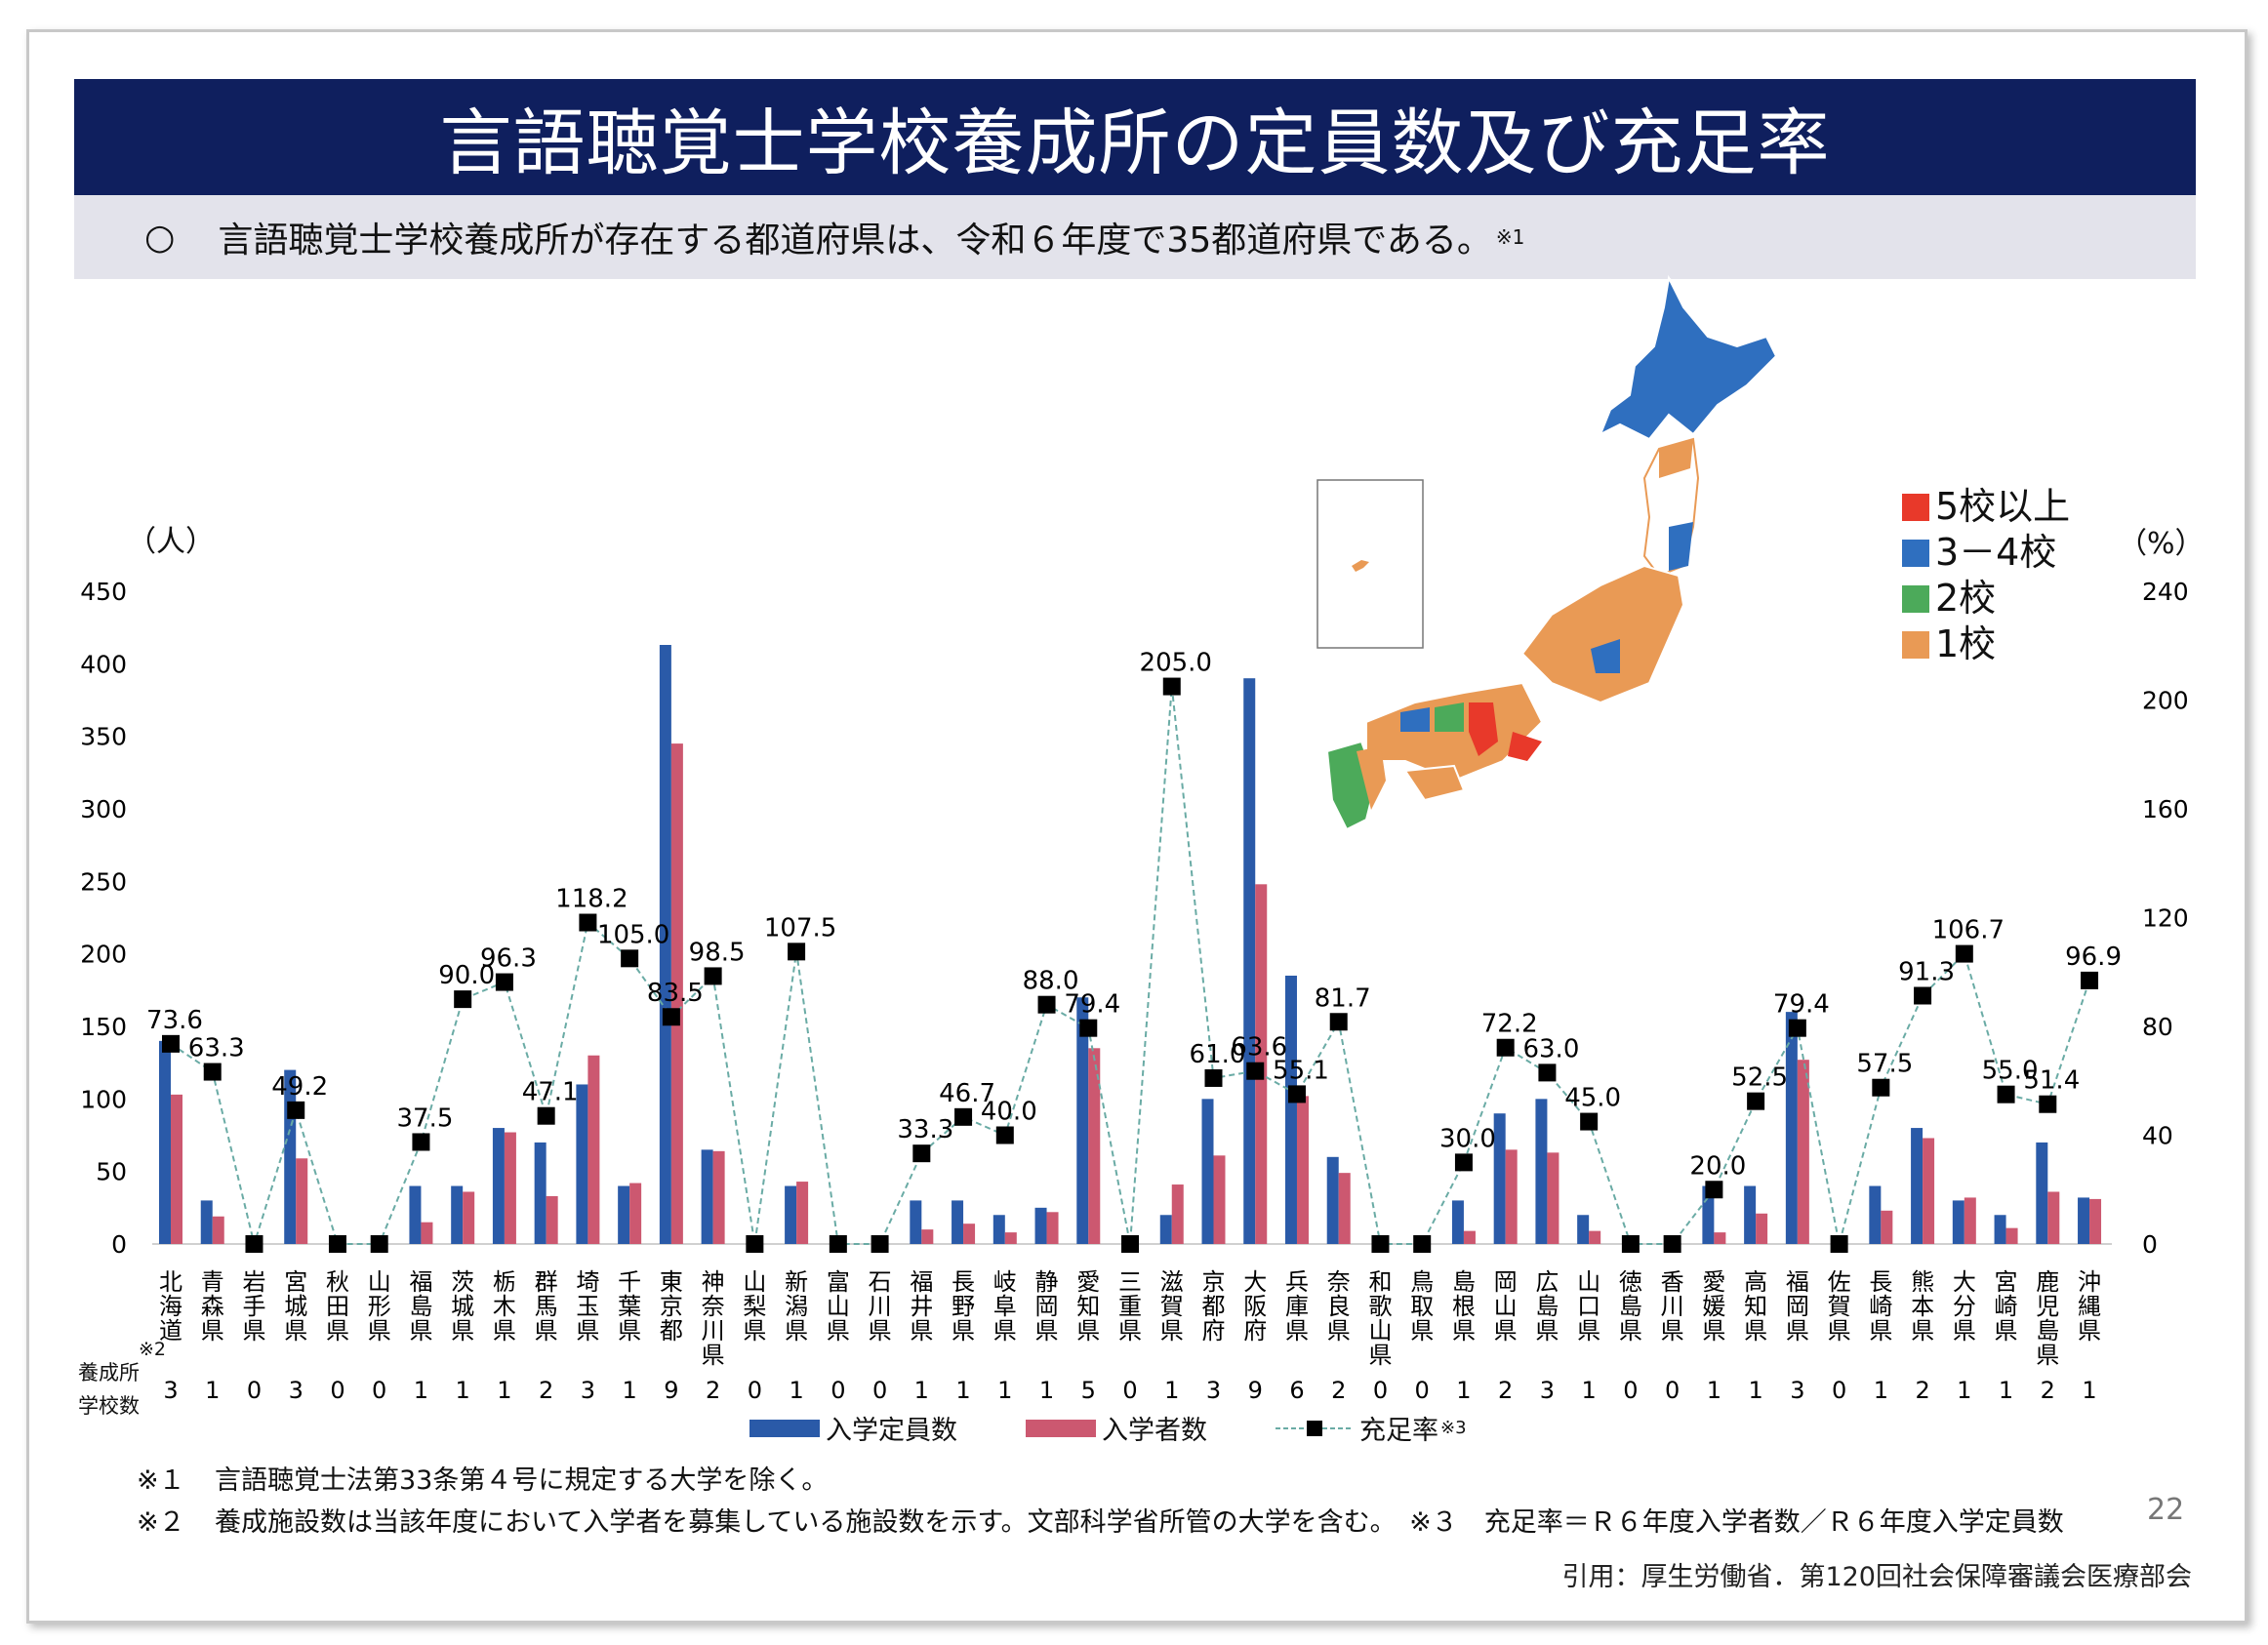  What do you see at coordinates (630, 1282) in the screenshot?
I see `category-label-char: 千` at bounding box center [630, 1282].